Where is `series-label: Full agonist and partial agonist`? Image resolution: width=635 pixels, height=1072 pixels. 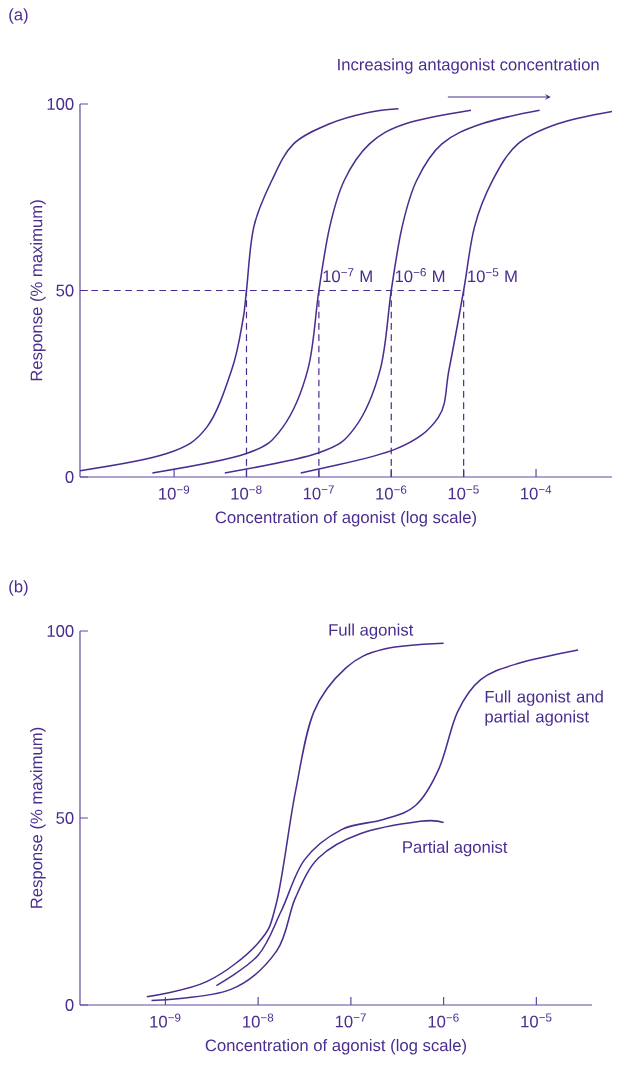
series-label: Full agonist and partial agonist is located at coordinates (544, 708).